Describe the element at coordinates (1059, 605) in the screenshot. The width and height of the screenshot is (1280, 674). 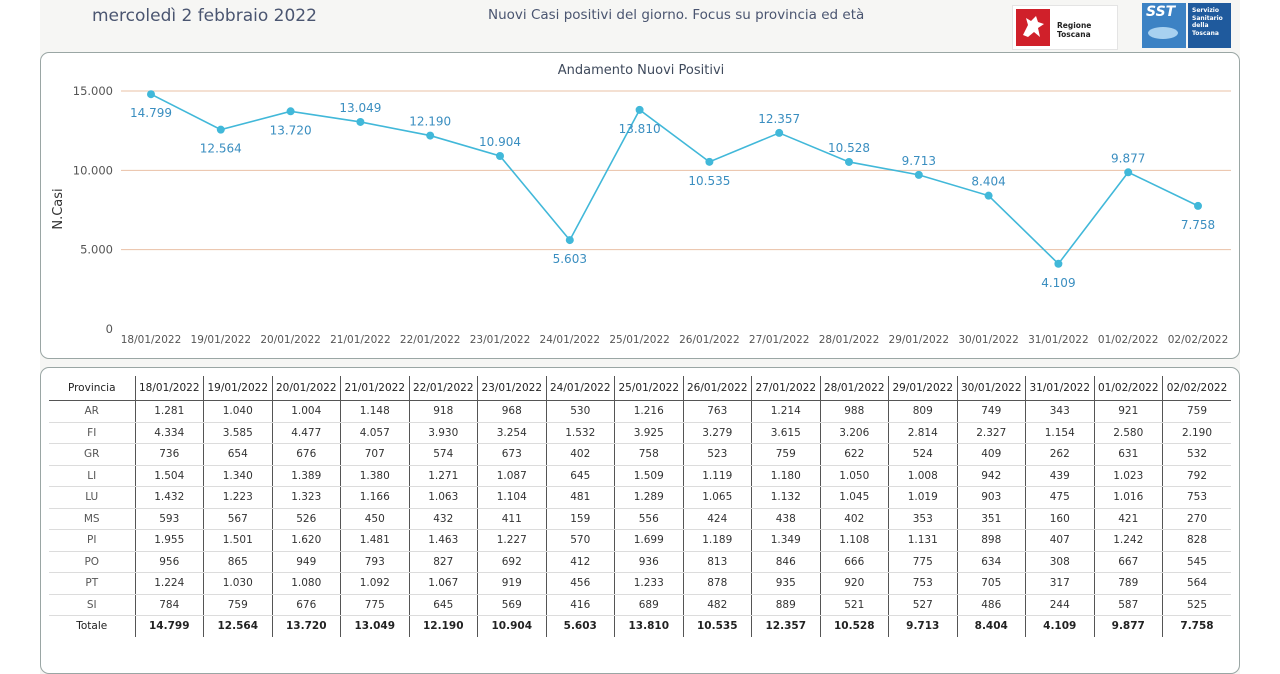
I see `value-cell: 244` at that location.